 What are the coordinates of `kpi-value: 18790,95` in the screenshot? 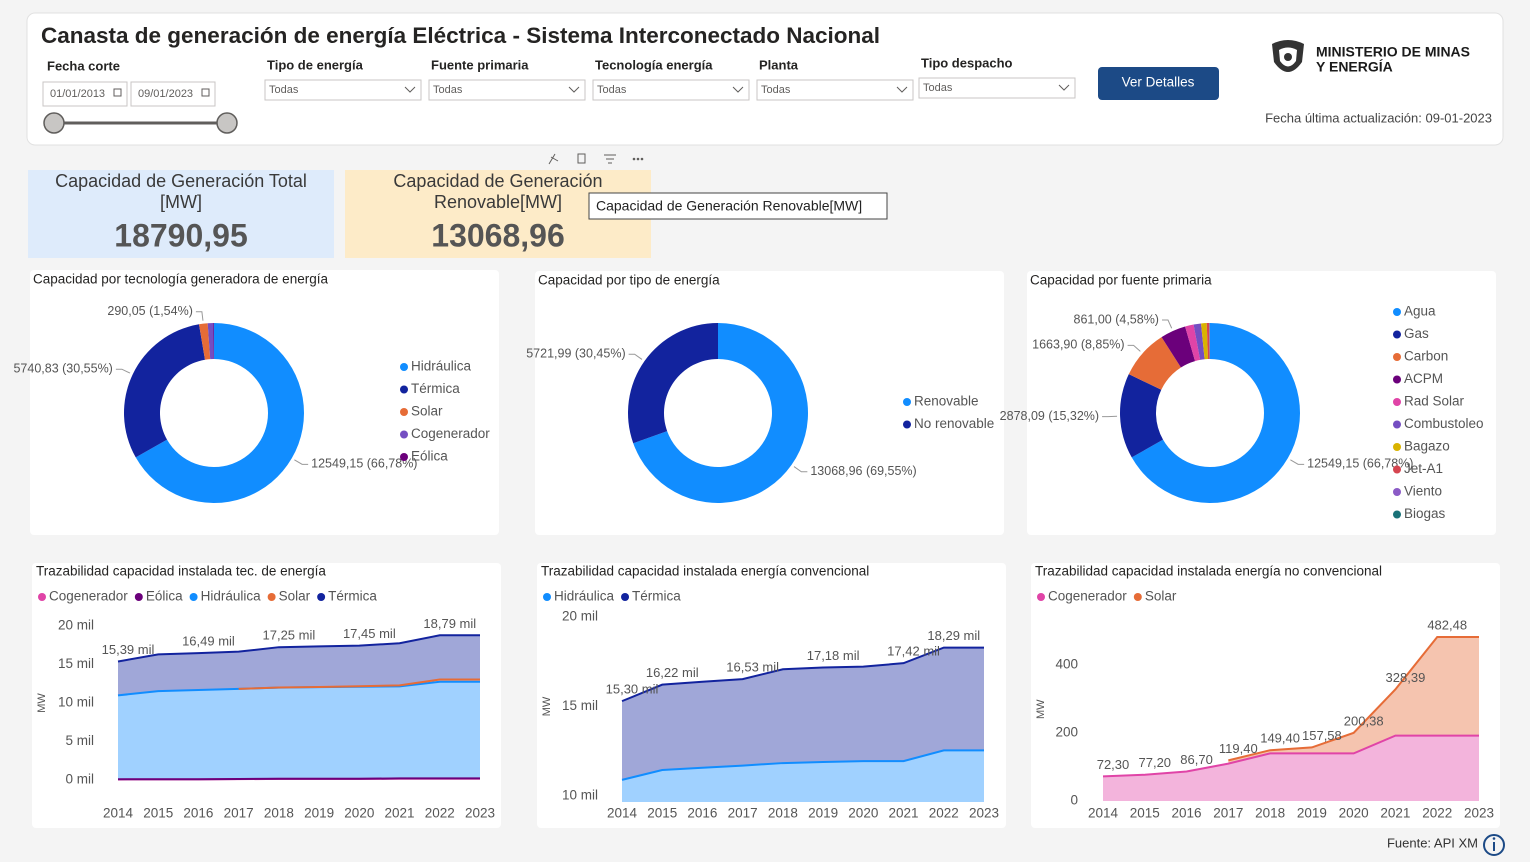 It's located at (180, 235).